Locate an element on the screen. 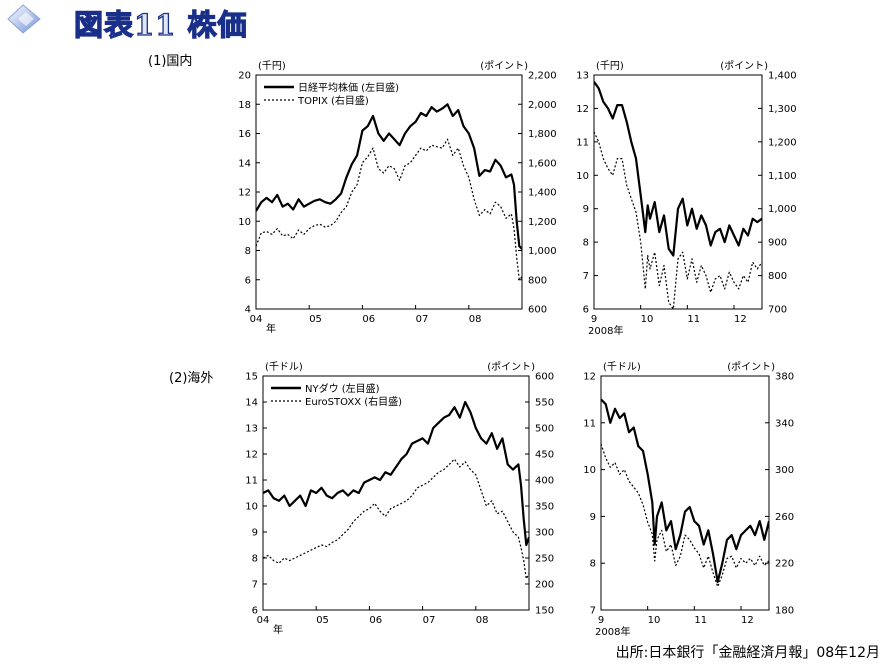 Image resolution: width=888 pixels, height=664 pixels. x-axis-sub-label: 2008年 is located at coordinates (612, 631).